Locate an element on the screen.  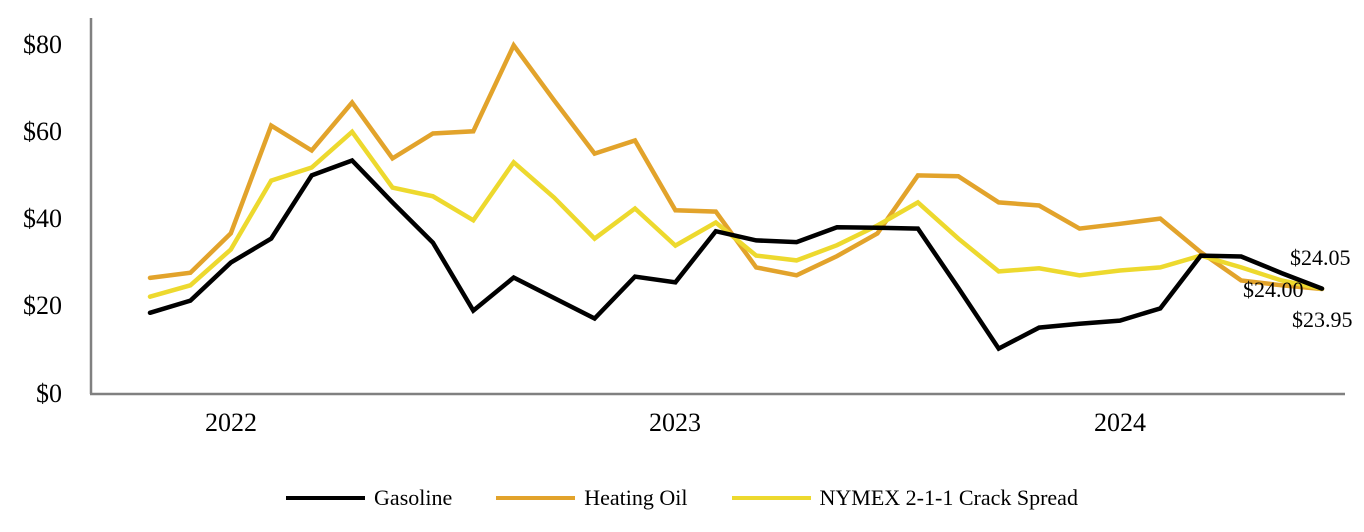
end-label-heating-oil: $23.95 is located at coordinates (1322, 319).